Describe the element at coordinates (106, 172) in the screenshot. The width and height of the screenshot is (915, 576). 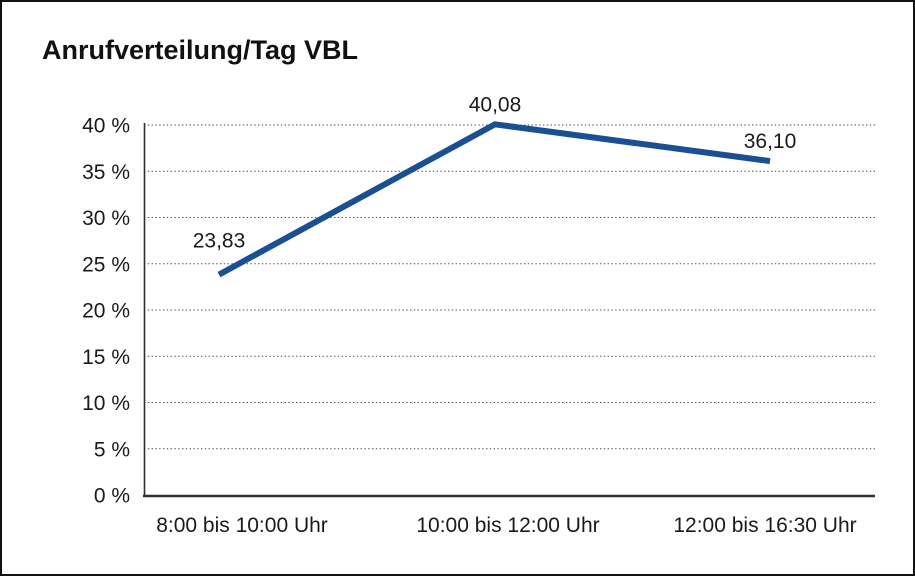
I see `y-tick-label: 35 %` at that location.